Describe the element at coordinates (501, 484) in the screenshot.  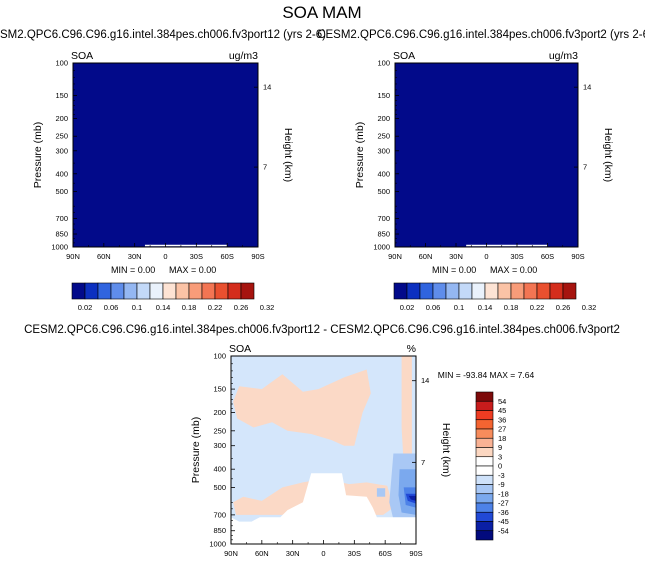
I see `colorbar-label: -9` at that location.